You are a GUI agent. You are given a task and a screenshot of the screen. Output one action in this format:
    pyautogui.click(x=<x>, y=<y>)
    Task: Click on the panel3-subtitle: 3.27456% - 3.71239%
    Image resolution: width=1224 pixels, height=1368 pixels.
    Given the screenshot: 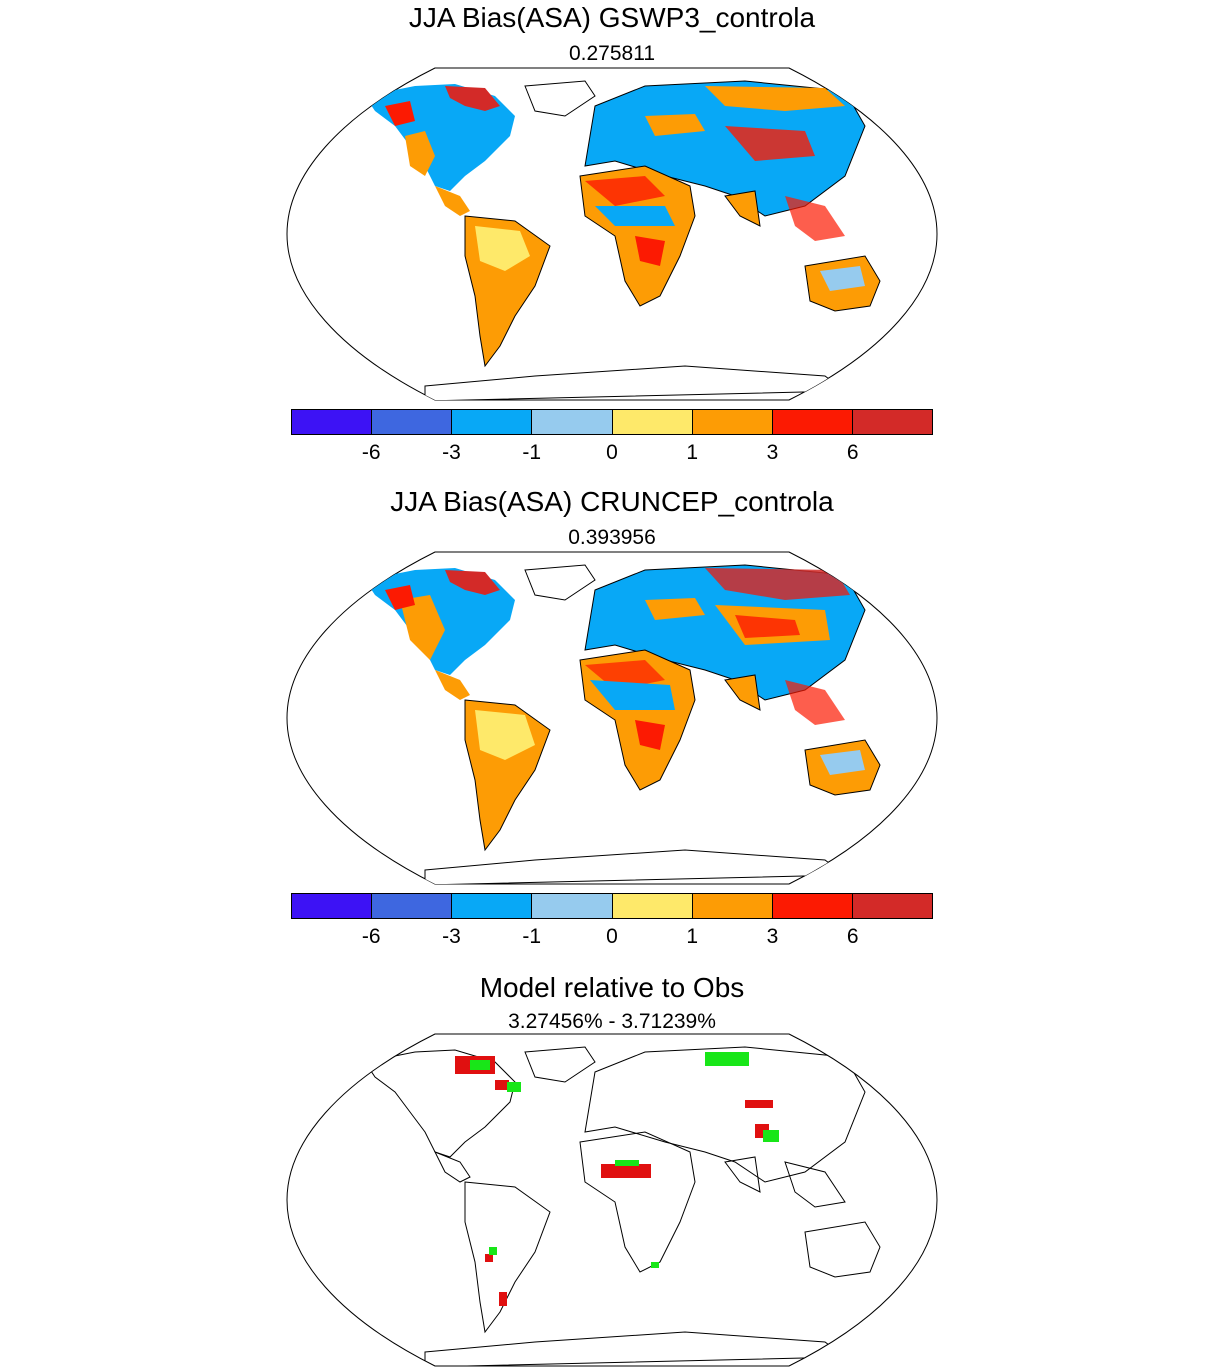 What is the action you would take?
    pyautogui.click(x=612, y=1021)
    